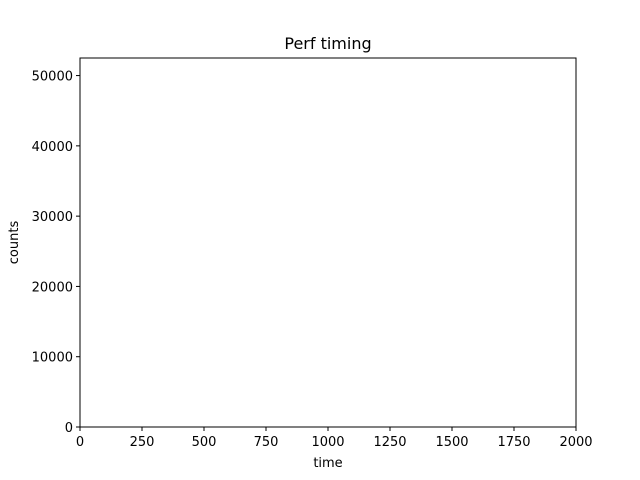  I want to click on x-axis: 0 250 500 750 1000 1250 1500 1750 2000, so click(334, 438).